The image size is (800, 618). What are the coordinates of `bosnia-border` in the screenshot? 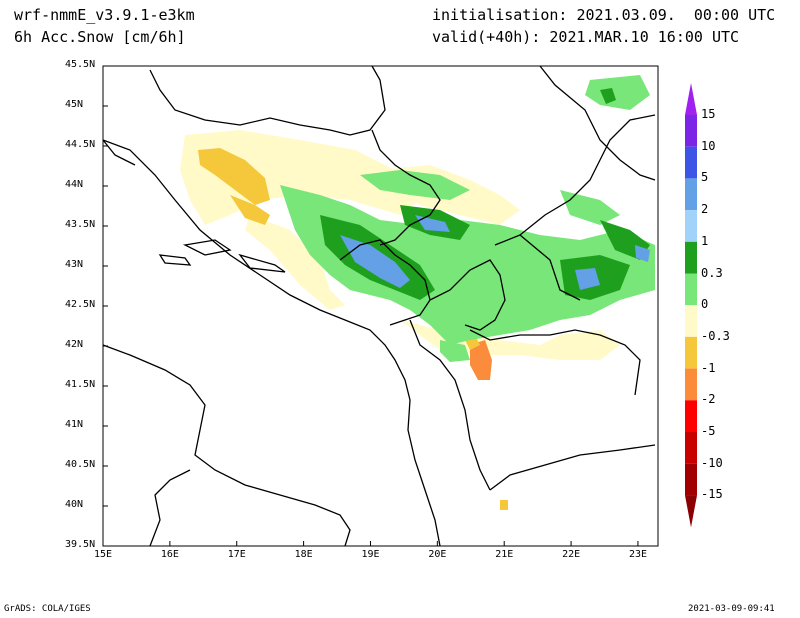 It's located at (267, 100).